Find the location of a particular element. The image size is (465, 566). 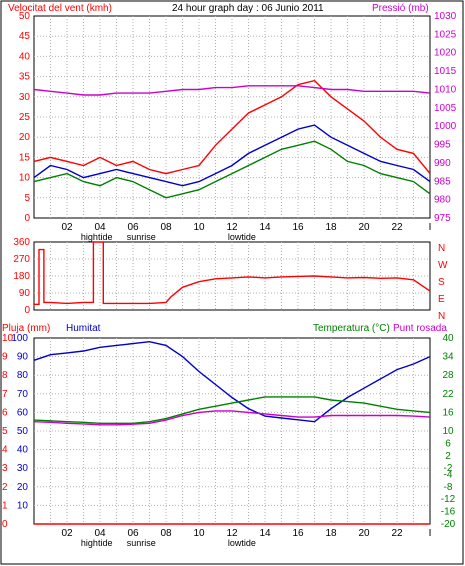

humitat-tick-label: 20 is located at coordinates (23, 487).